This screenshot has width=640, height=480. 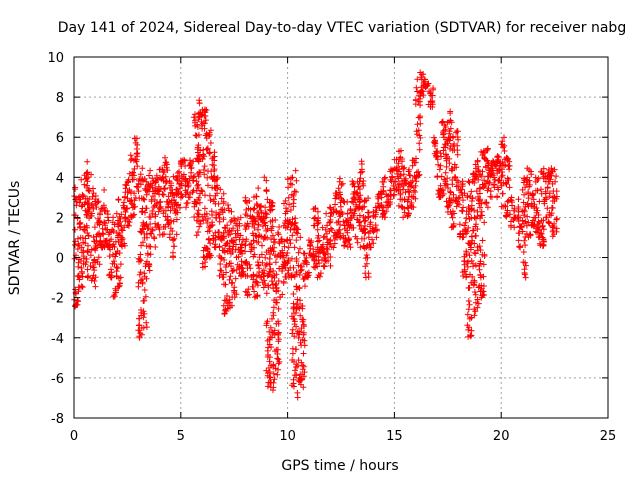 What do you see at coordinates (60, 138) in the screenshot?
I see `y-tick-label: 6` at bounding box center [60, 138].